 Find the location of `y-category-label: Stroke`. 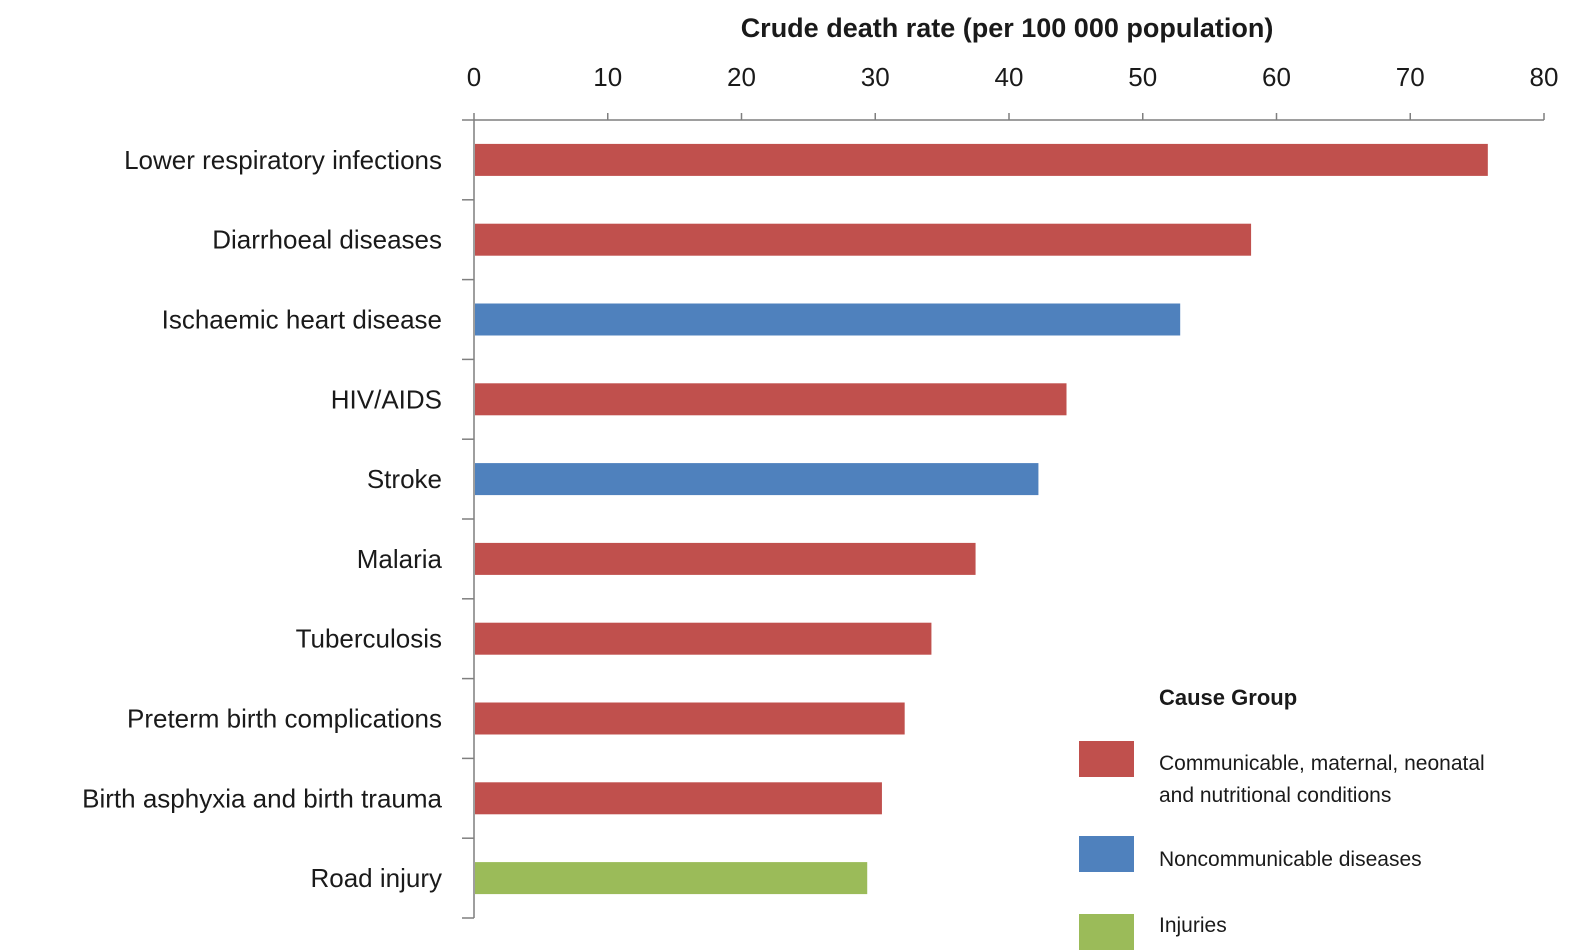

y-category-label: Stroke is located at coordinates (404, 479).